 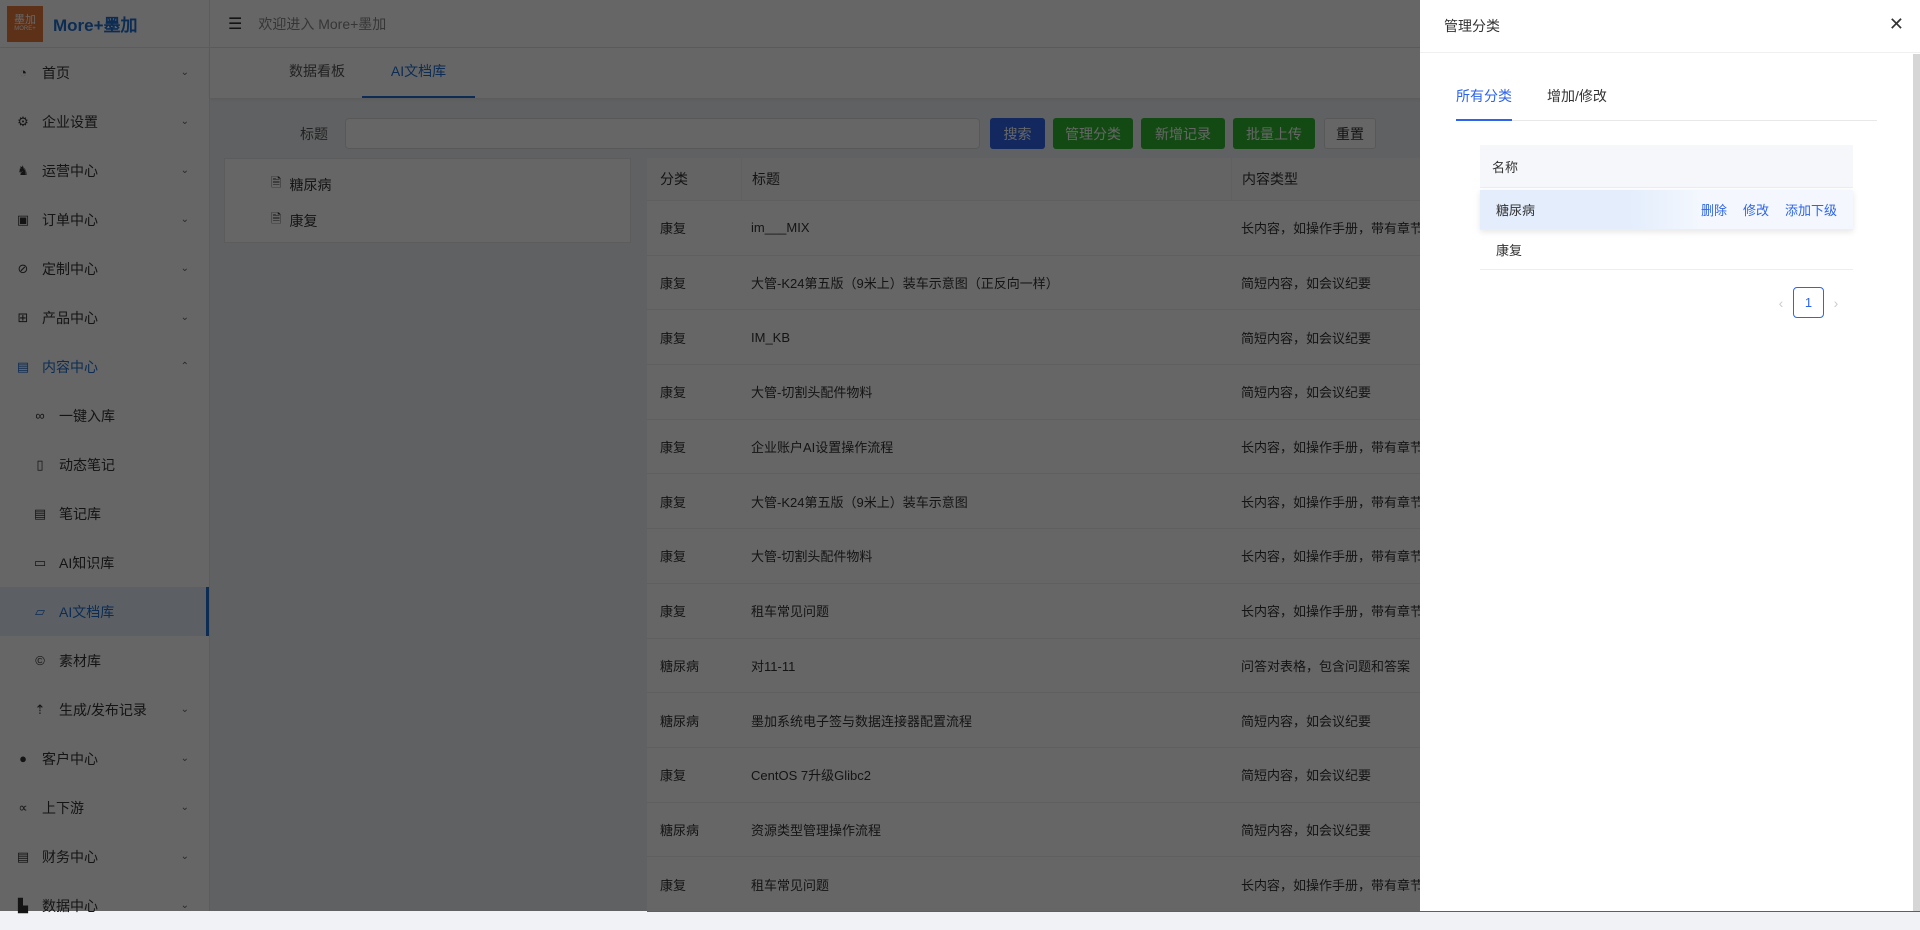 I want to click on sidebar-item-label: 产品中心, so click(x=70, y=317).